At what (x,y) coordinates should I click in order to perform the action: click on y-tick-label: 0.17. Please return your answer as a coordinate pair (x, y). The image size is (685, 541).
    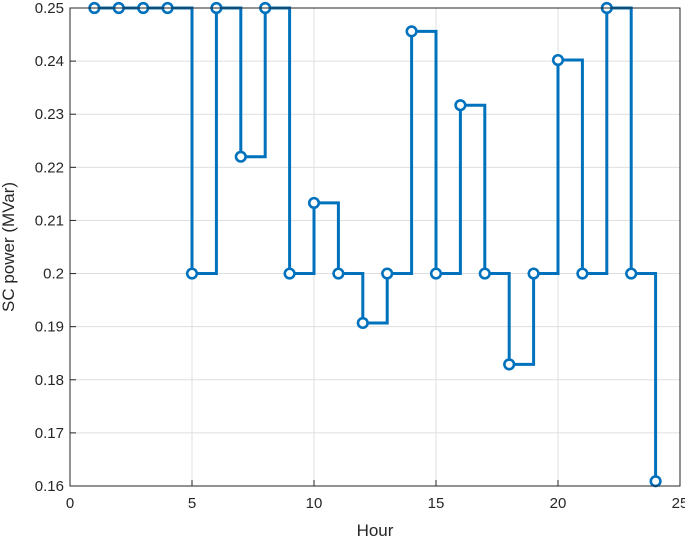
    Looking at the image, I should click on (49, 433).